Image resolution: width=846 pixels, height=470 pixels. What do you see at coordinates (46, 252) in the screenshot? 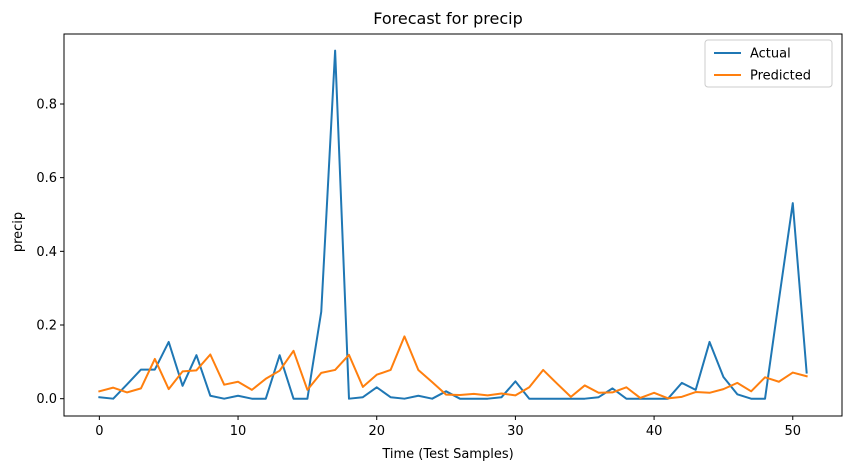
I see `y-tick-label: 0.4` at bounding box center [46, 252].